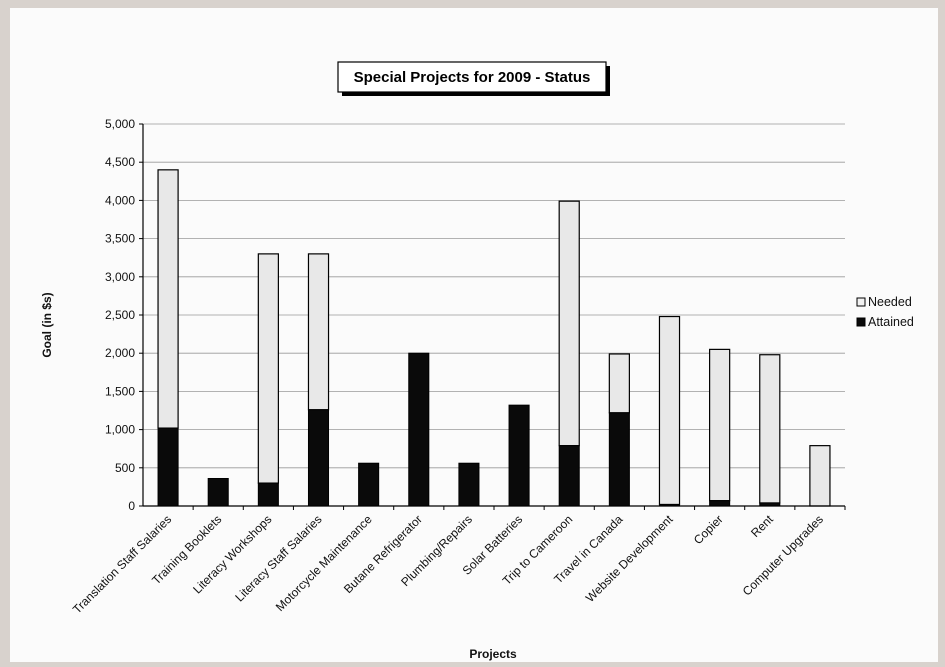 This screenshot has height=667, width=945. I want to click on legend-label-attained: Attained, so click(891, 322).